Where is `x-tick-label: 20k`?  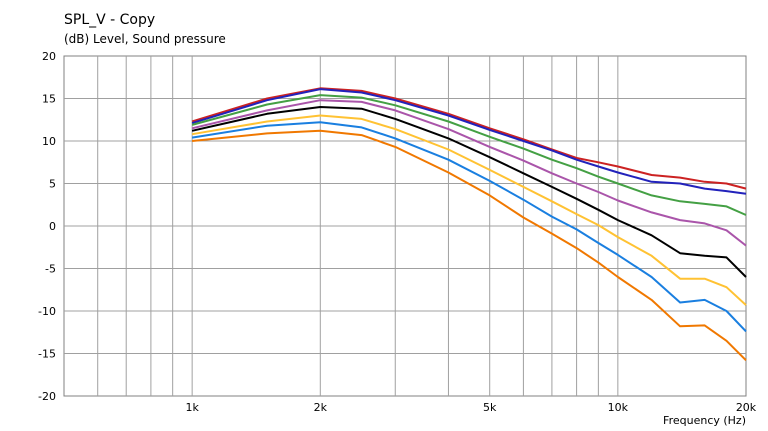 x-tick-label: 20k is located at coordinates (746, 407).